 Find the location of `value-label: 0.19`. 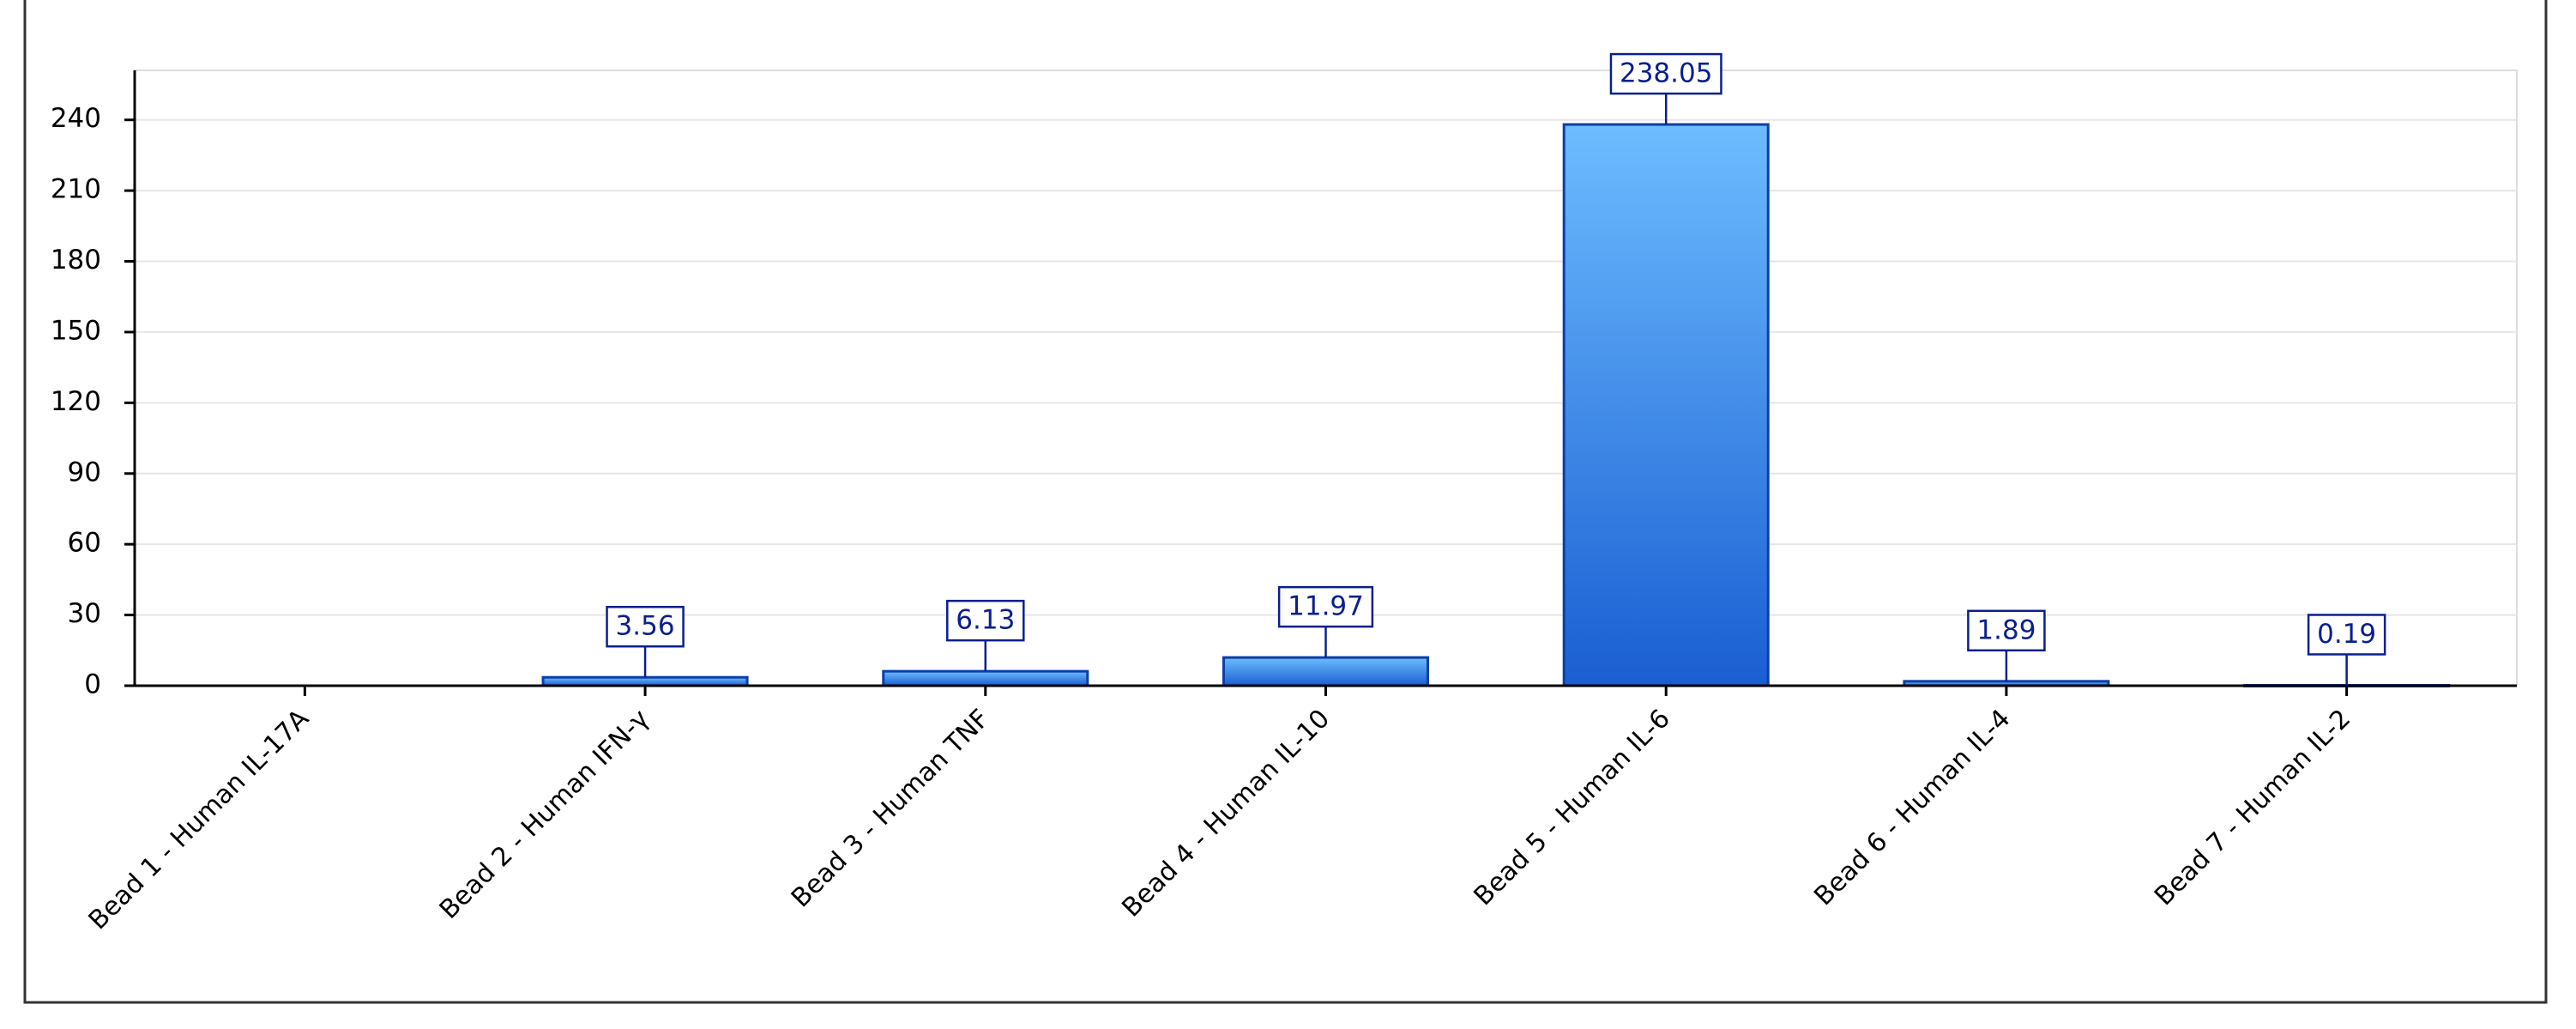

value-label: 0.19 is located at coordinates (2346, 634).